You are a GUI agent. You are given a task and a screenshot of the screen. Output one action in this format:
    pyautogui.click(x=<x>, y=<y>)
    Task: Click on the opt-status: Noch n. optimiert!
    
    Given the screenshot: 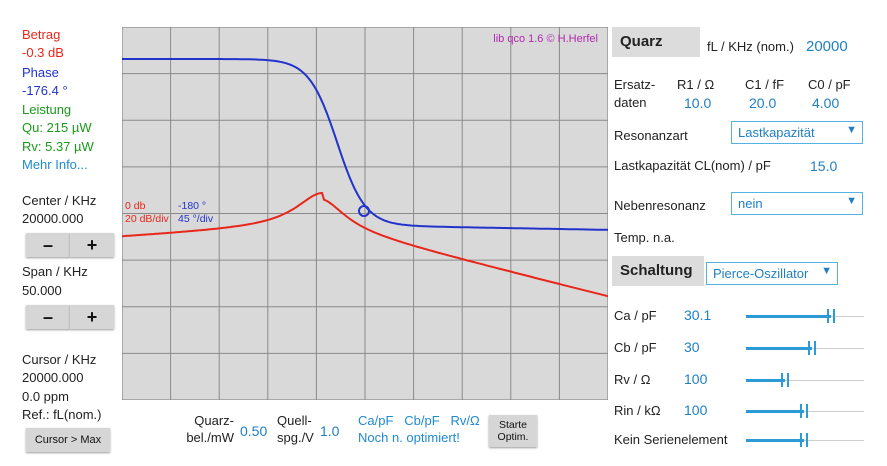 What is the action you would take?
    pyautogui.click(x=409, y=437)
    